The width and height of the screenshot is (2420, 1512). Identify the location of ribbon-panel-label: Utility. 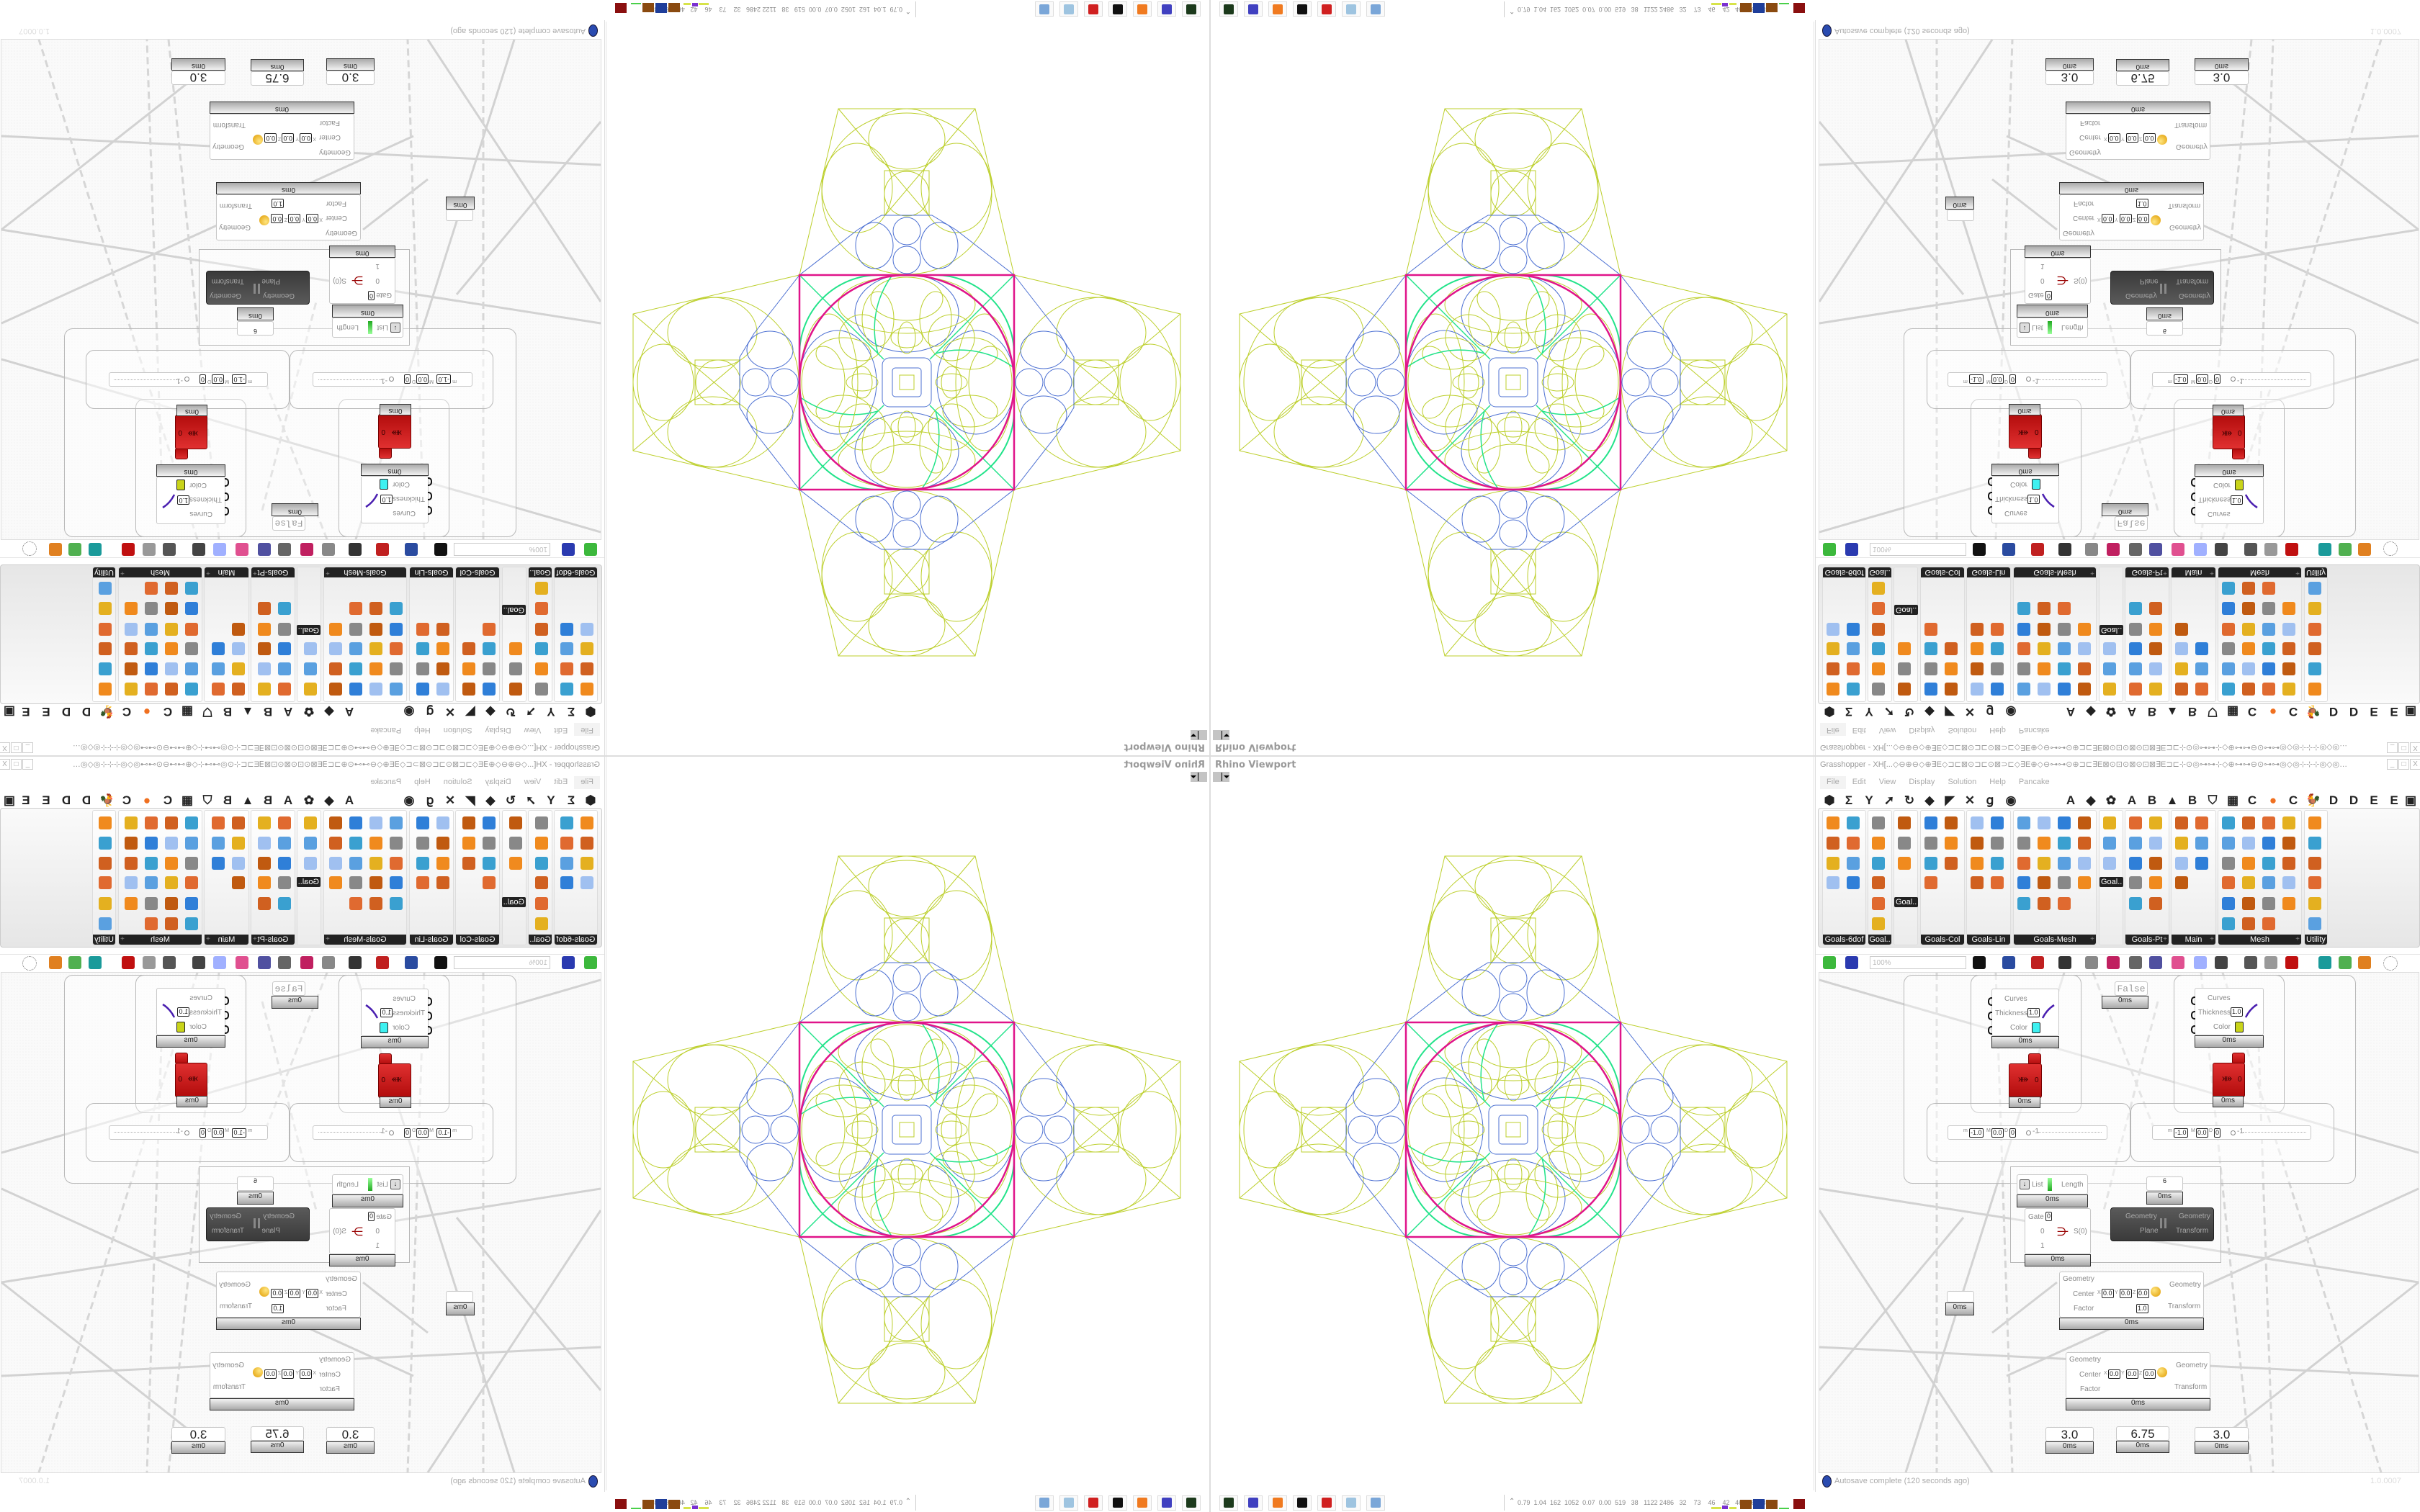
(104, 940).